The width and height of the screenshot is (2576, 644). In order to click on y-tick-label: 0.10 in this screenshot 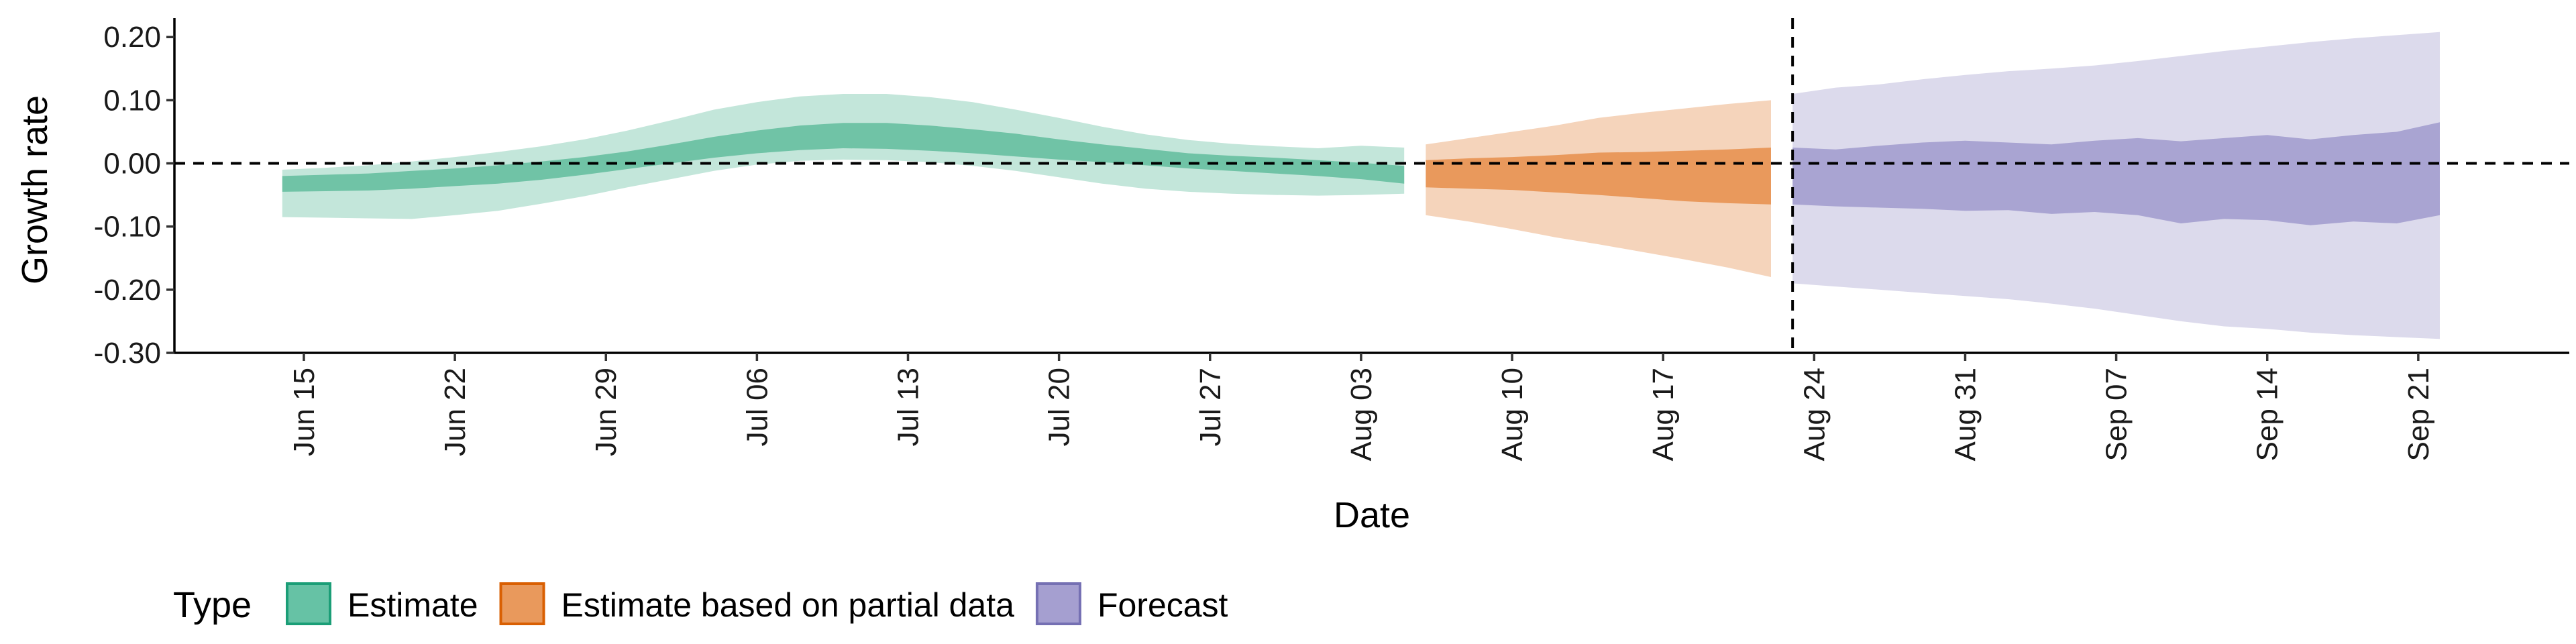, I will do `click(132, 100)`.